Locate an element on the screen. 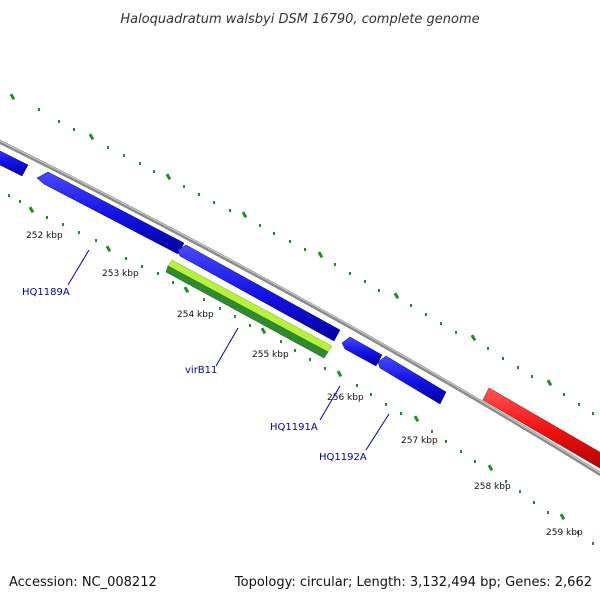  gene-red is located at coordinates (541, 428).